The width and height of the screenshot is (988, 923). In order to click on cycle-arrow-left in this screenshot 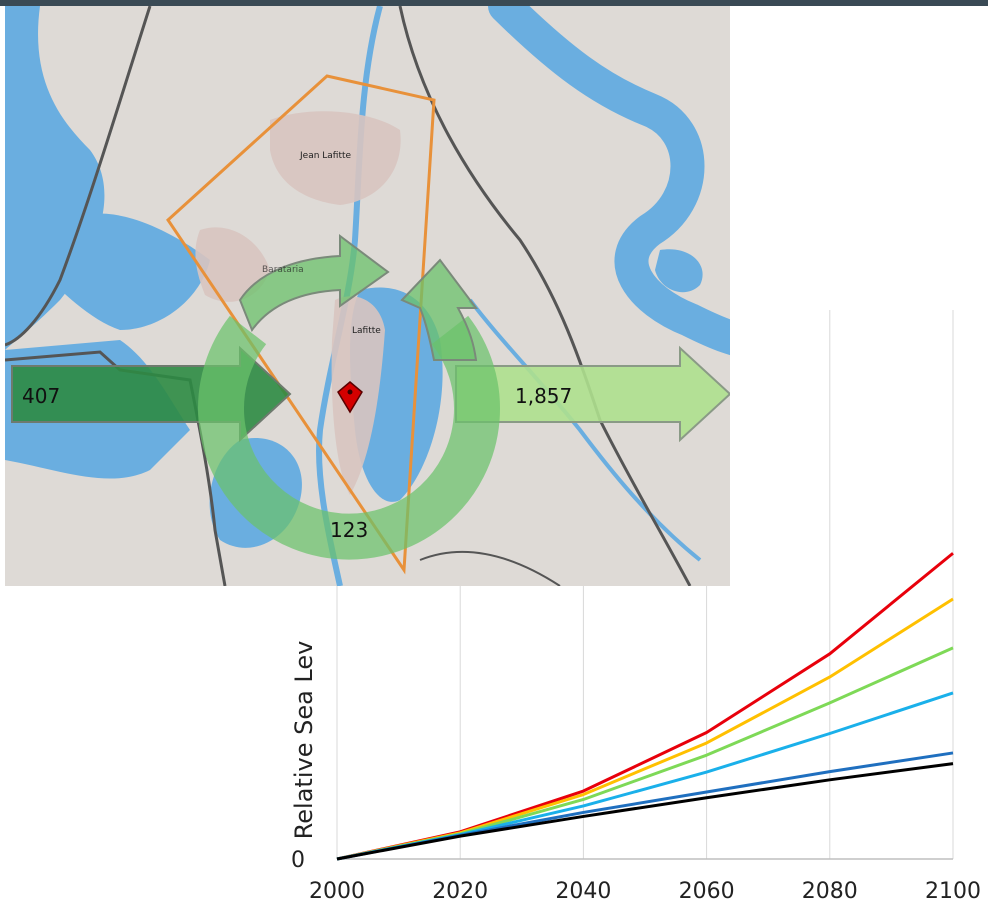, I will do `click(314, 283)`.